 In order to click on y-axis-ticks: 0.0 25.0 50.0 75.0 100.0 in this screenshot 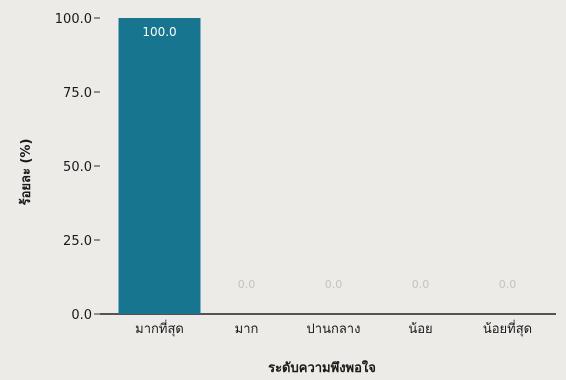, I will do `click(77, 167)`.